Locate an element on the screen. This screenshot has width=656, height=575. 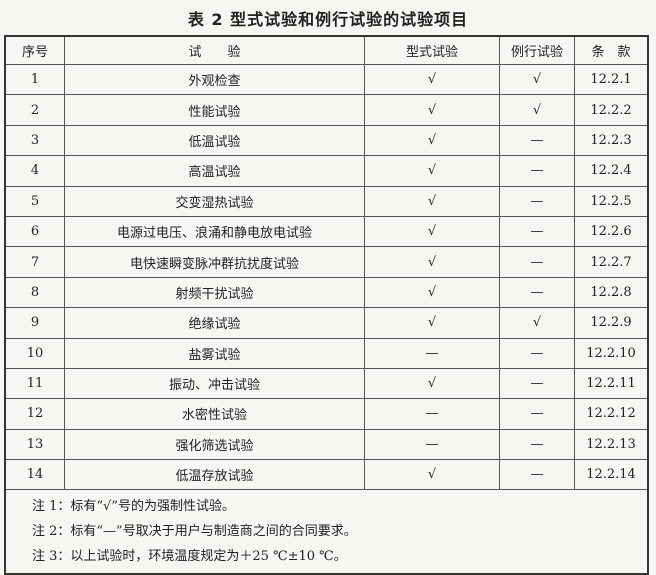
header-test: 试 验 is located at coordinates (214, 50).